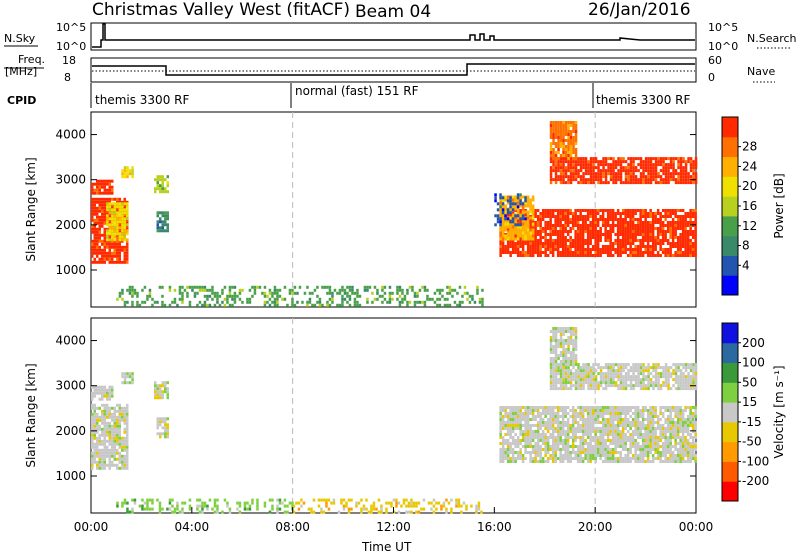 The width and height of the screenshot is (800, 554). I want to click on y-tick-label: 4000, so click(70, 135).